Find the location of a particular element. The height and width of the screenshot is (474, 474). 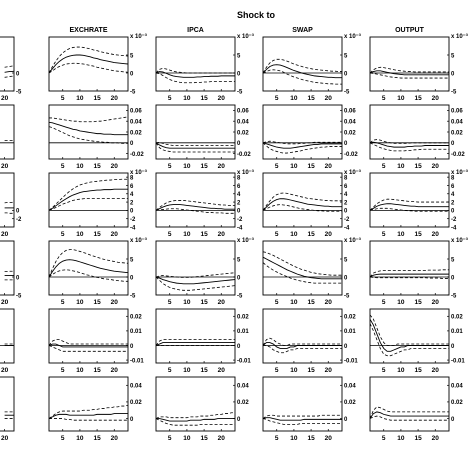

panel-r3-c2: 5 10 15 20 -5 0 5 x 10⁻³ is located at coordinates (204, 271).